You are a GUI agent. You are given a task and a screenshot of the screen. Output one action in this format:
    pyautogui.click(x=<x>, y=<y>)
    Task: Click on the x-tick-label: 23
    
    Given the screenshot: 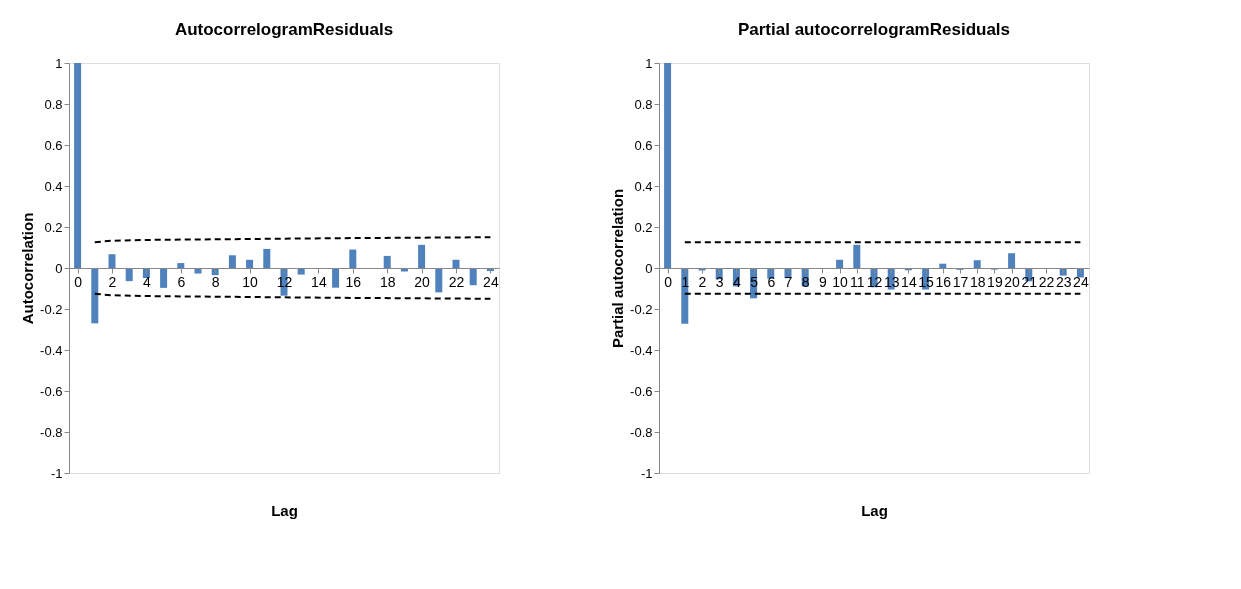 What is the action you would take?
    pyautogui.click(x=1063, y=281)
    